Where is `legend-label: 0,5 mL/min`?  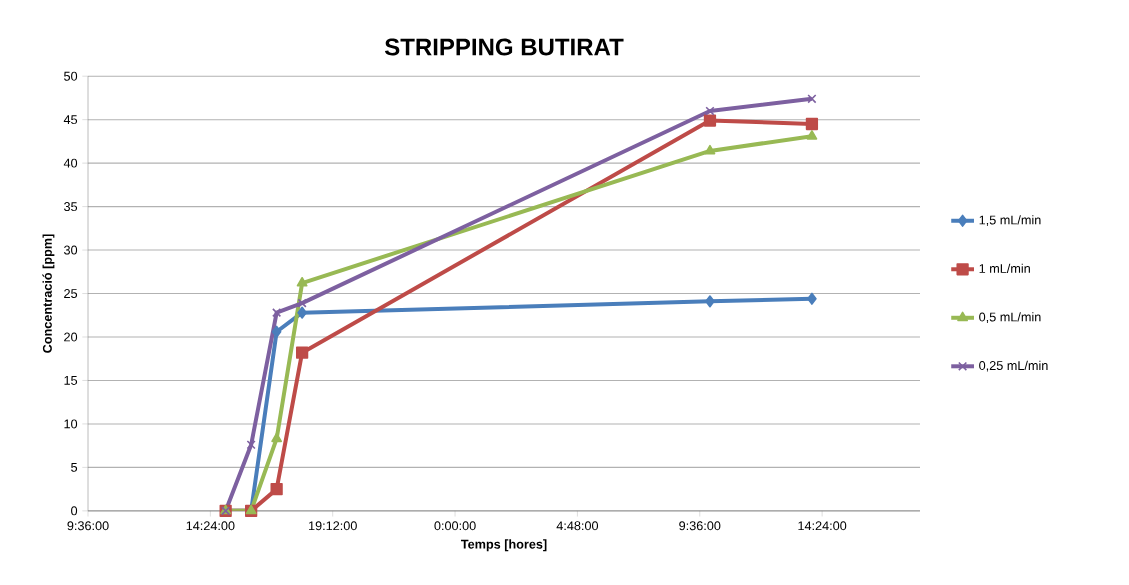 legend-label: 0,5 mL/min is located at coordinates (1010, 317).